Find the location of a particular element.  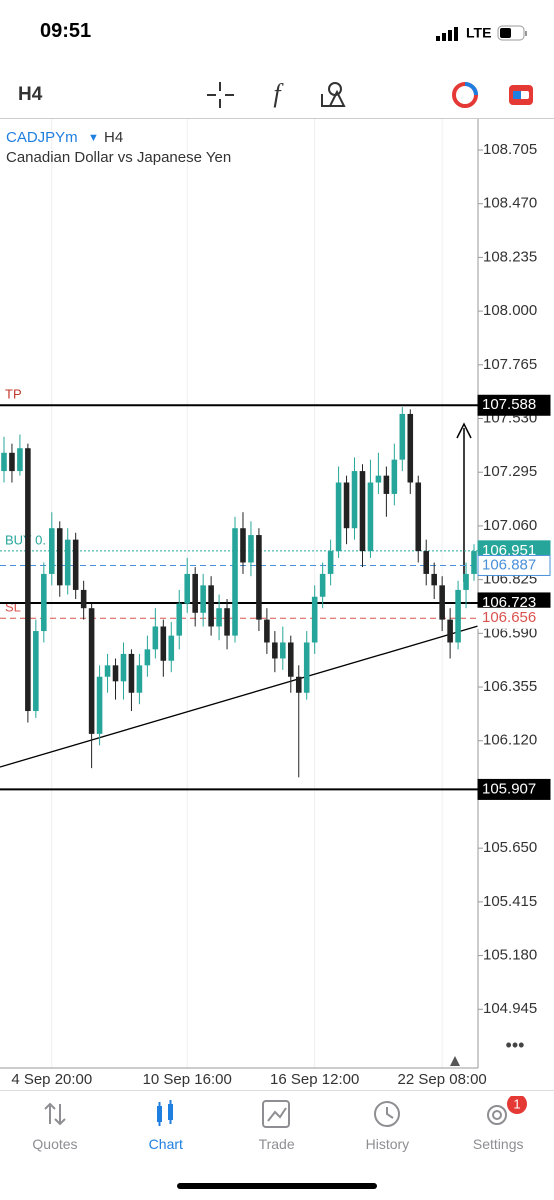

nav-item: Quotes is located at coordinates (55, 1144).